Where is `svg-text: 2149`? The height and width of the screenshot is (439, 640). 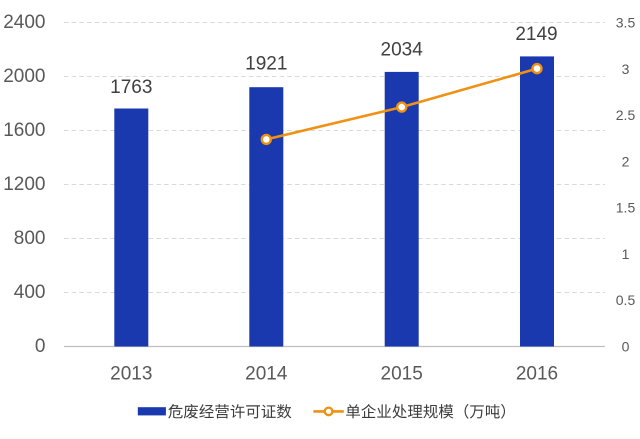
svg-text: 2149 is located at coordinates (536, 34).